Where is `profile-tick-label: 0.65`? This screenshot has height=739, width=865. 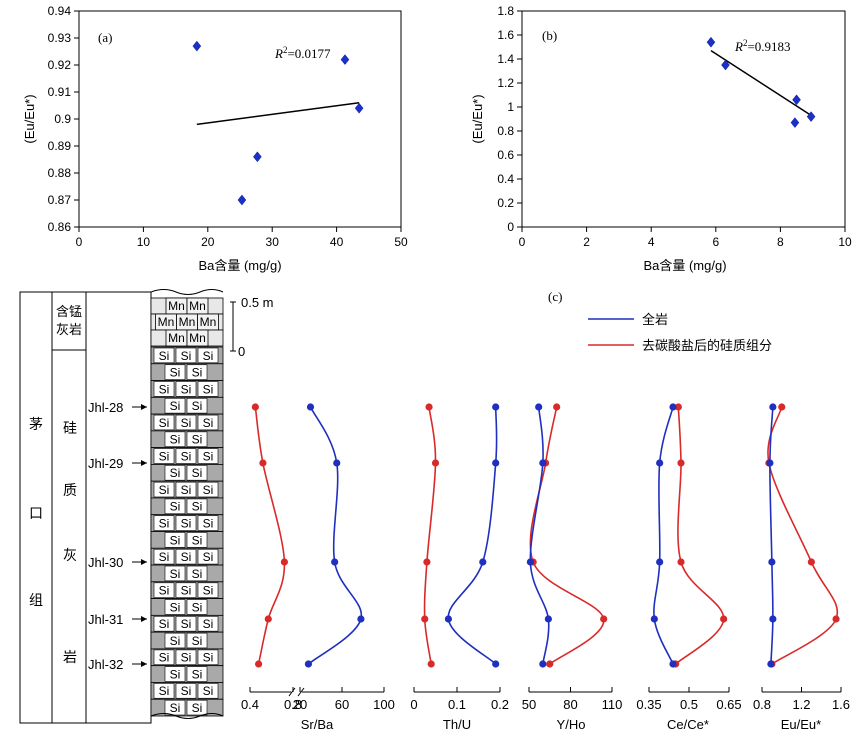 profile-tick-label: 0.65 is located at coordinates (728, 704).